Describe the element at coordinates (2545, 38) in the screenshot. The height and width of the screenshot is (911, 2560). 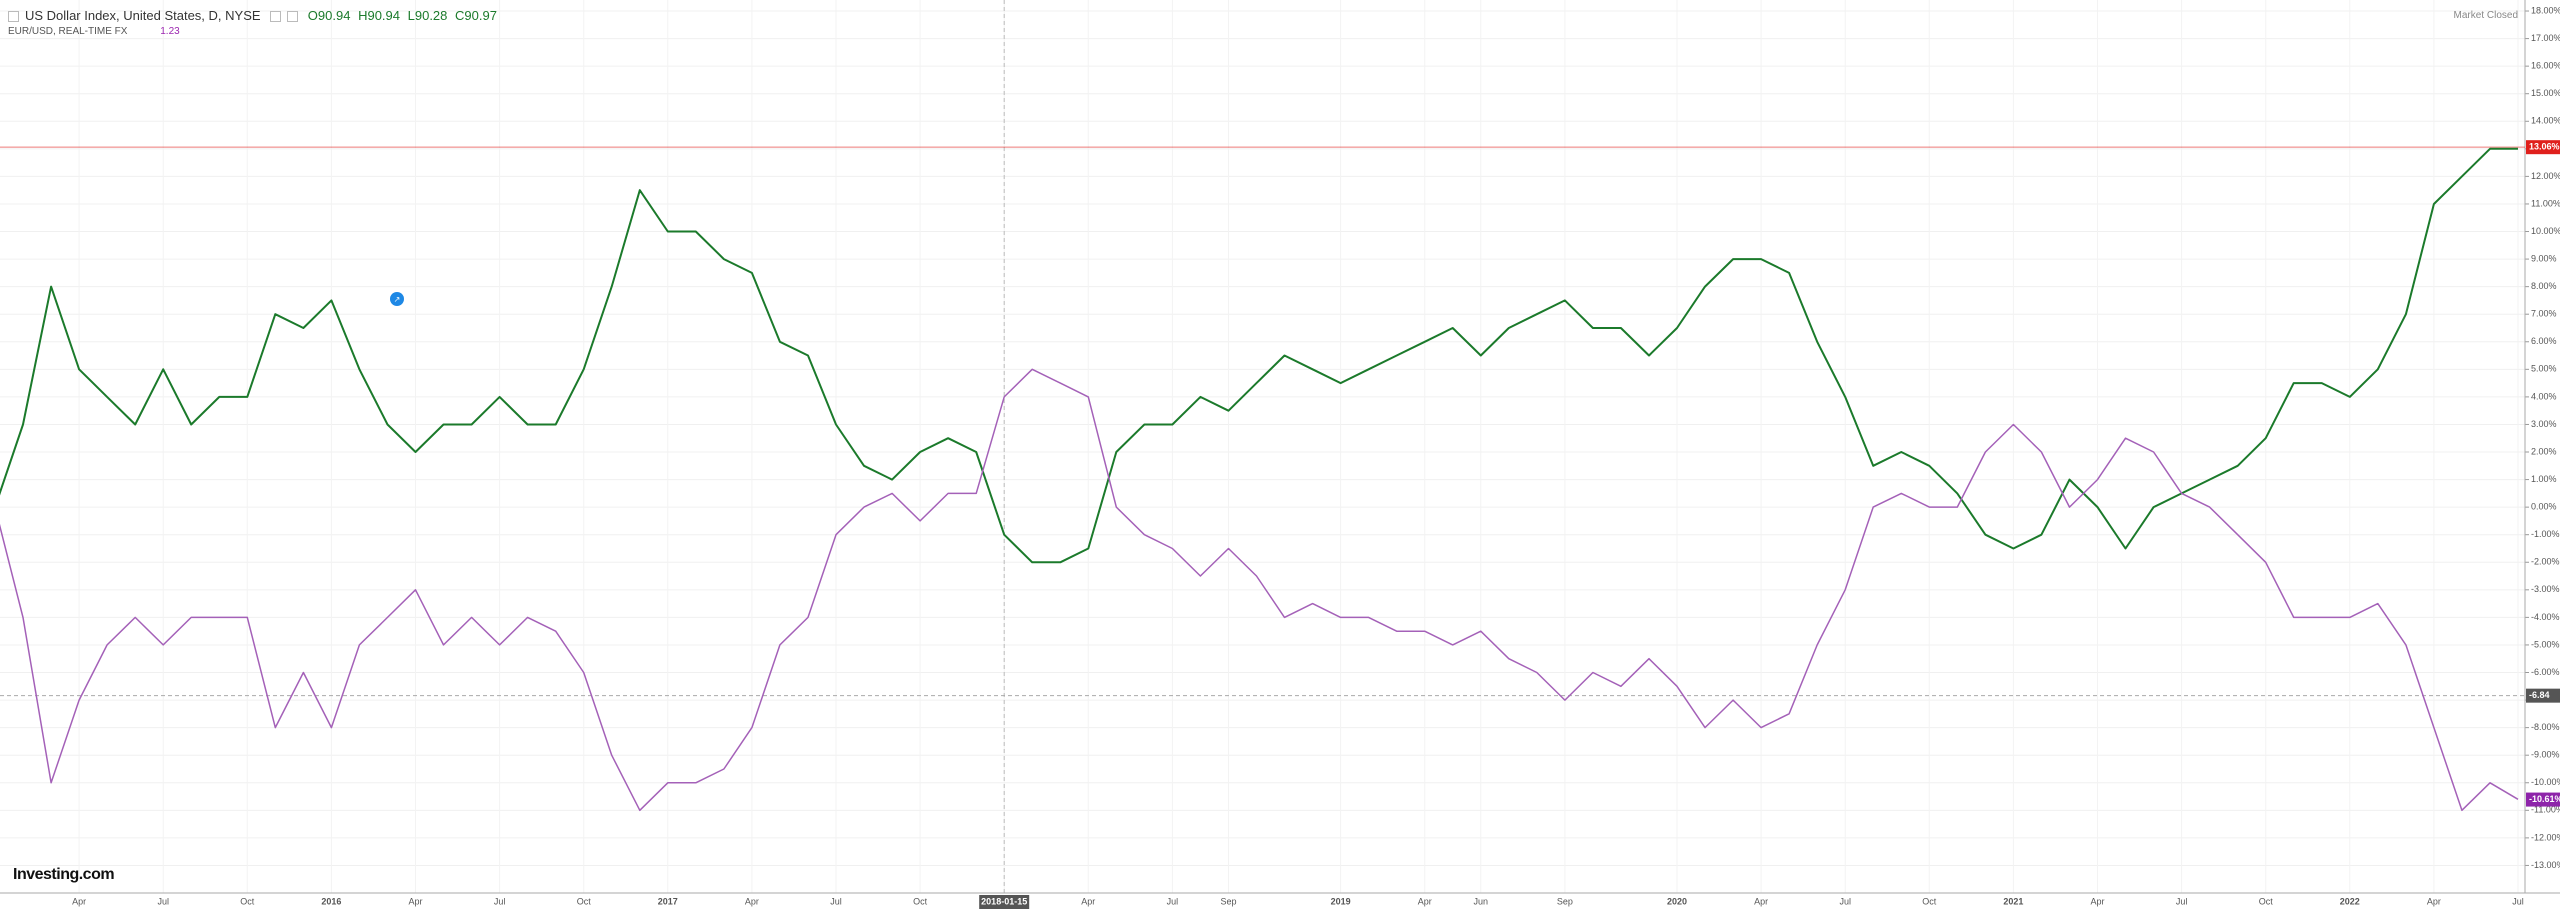
I see `y-tick-label: 17.00%` at that location.